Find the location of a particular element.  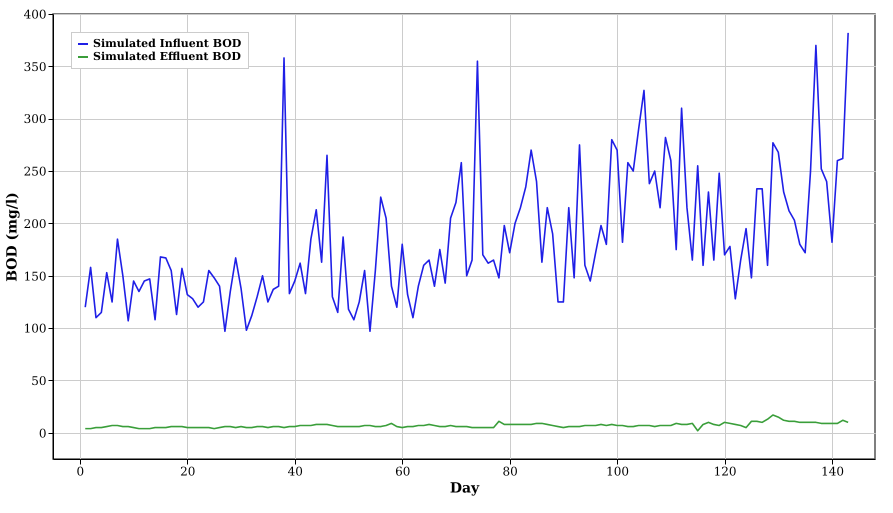

x-tick-label: 100 is located at coordinates (618, 471).